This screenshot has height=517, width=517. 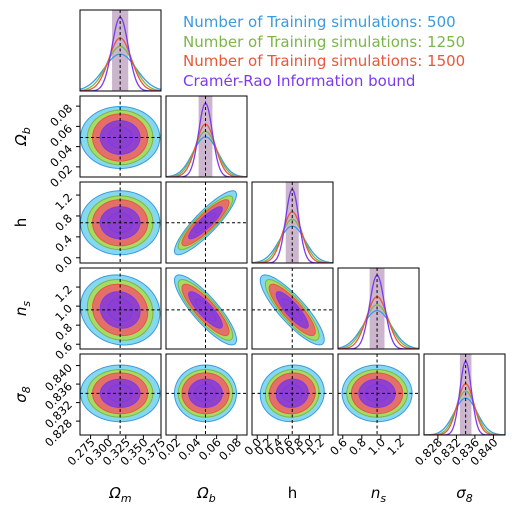 What do you see at coordinates (63, 243) in the screenshot?
I see `y-tick-label: 0.4` at bounding box center [63, 243].